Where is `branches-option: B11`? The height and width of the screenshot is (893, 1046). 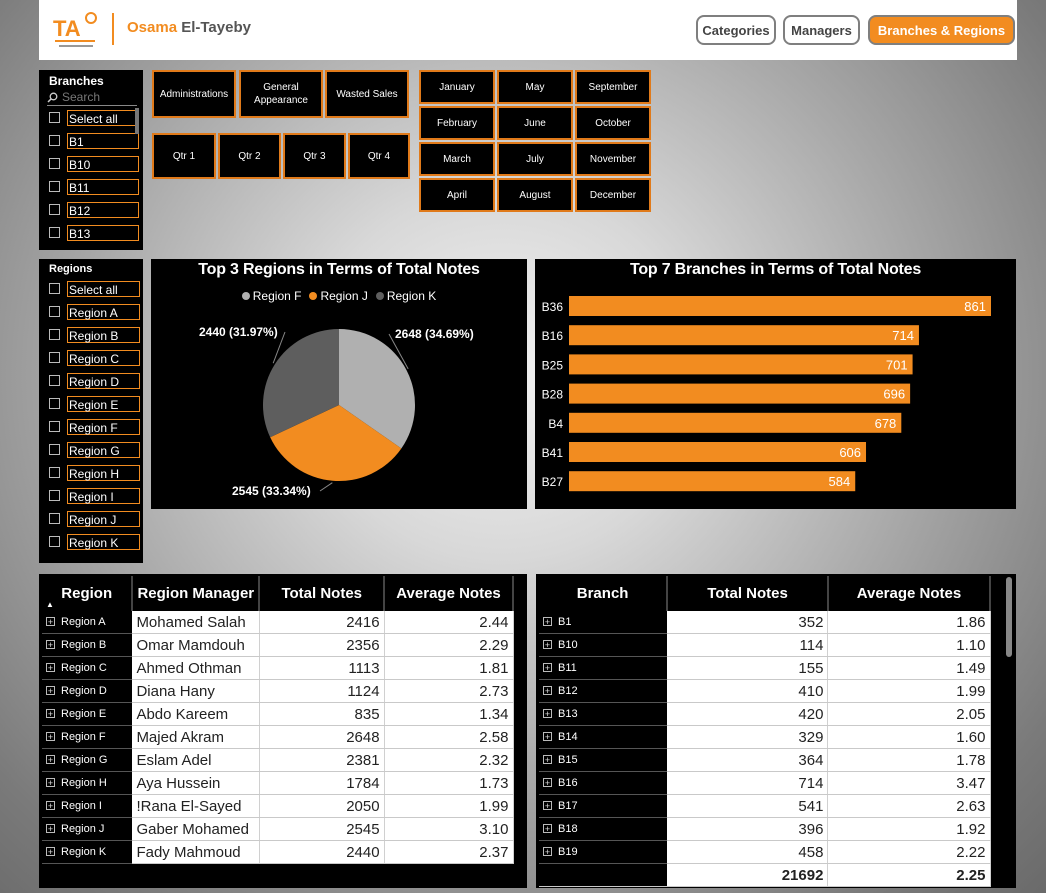
branches-option: B11 is located at coordinates (94, 186).